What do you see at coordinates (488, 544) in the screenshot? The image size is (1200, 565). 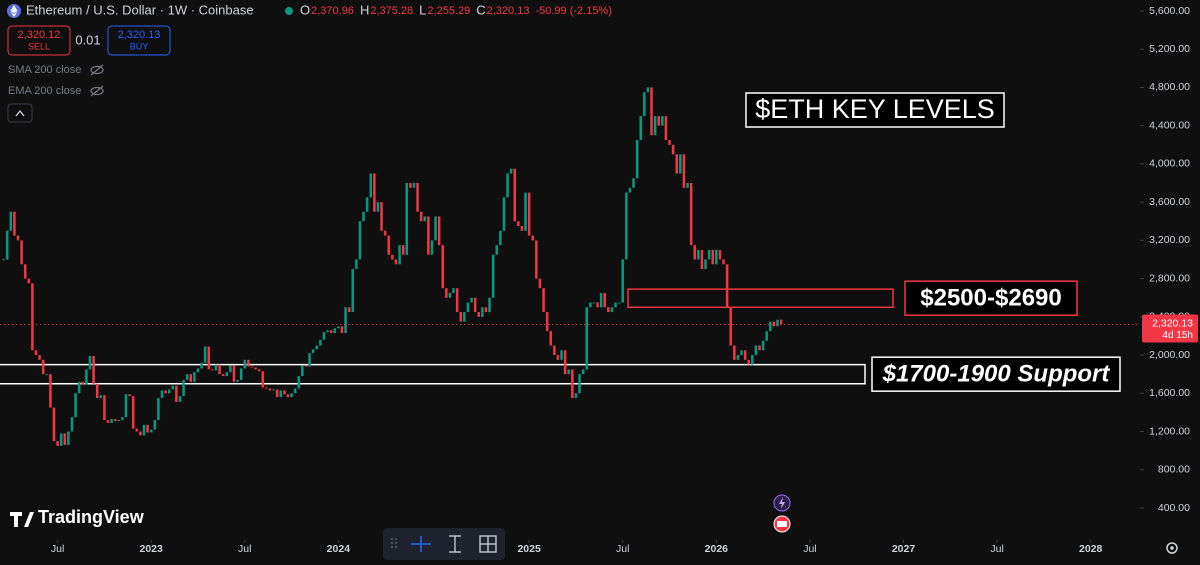 I see `zoom-tool` at bounding box center [488, 544].